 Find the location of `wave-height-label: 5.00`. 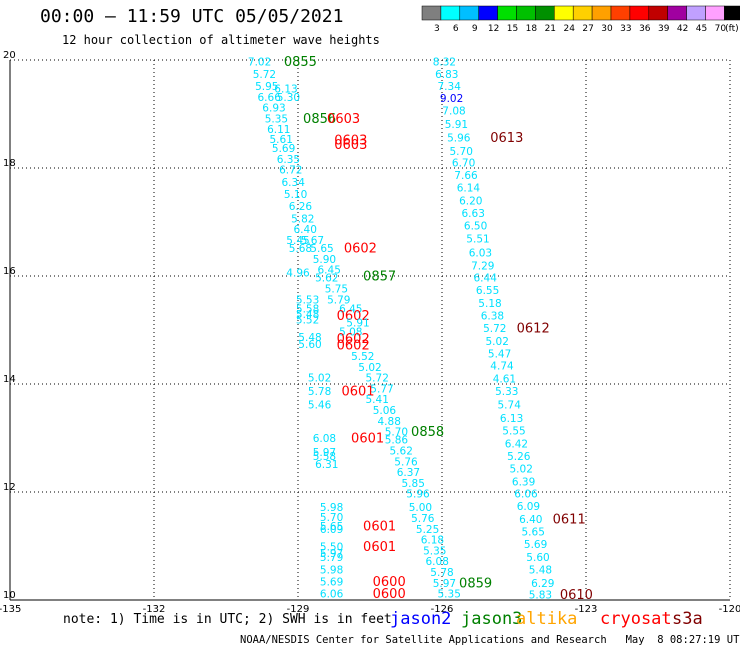

wave-height-label: 5.00 is located at coordinates (420, 508).